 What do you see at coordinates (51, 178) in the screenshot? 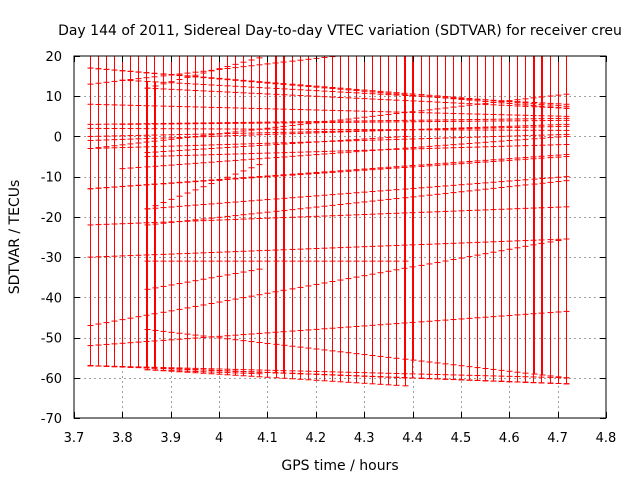
I see `y-tick-label: -10` at bounding box center [51, 178].